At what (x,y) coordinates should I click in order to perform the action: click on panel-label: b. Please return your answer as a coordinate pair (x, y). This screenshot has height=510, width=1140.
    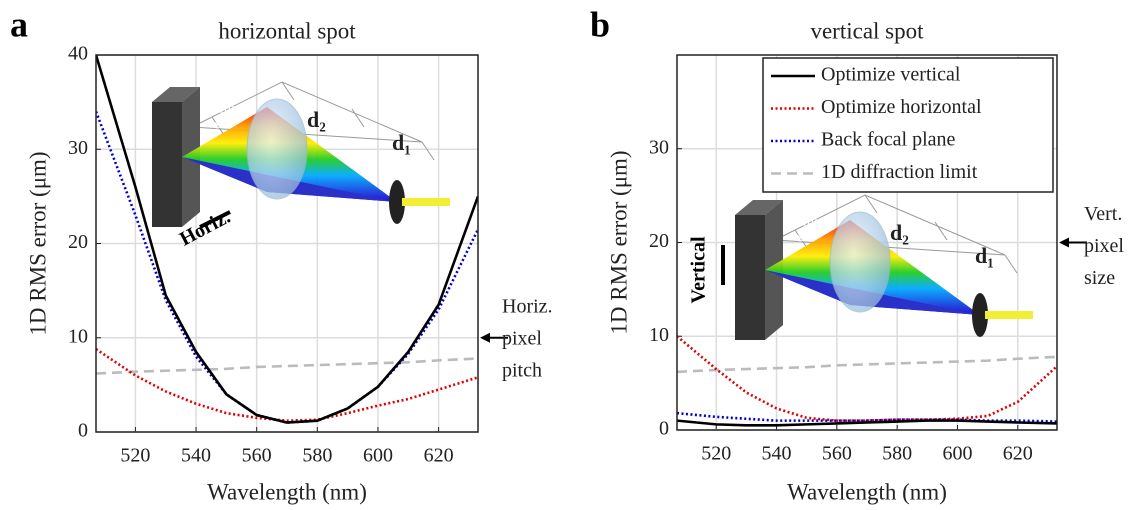
    Looking at the image, I should click on (600, 24).